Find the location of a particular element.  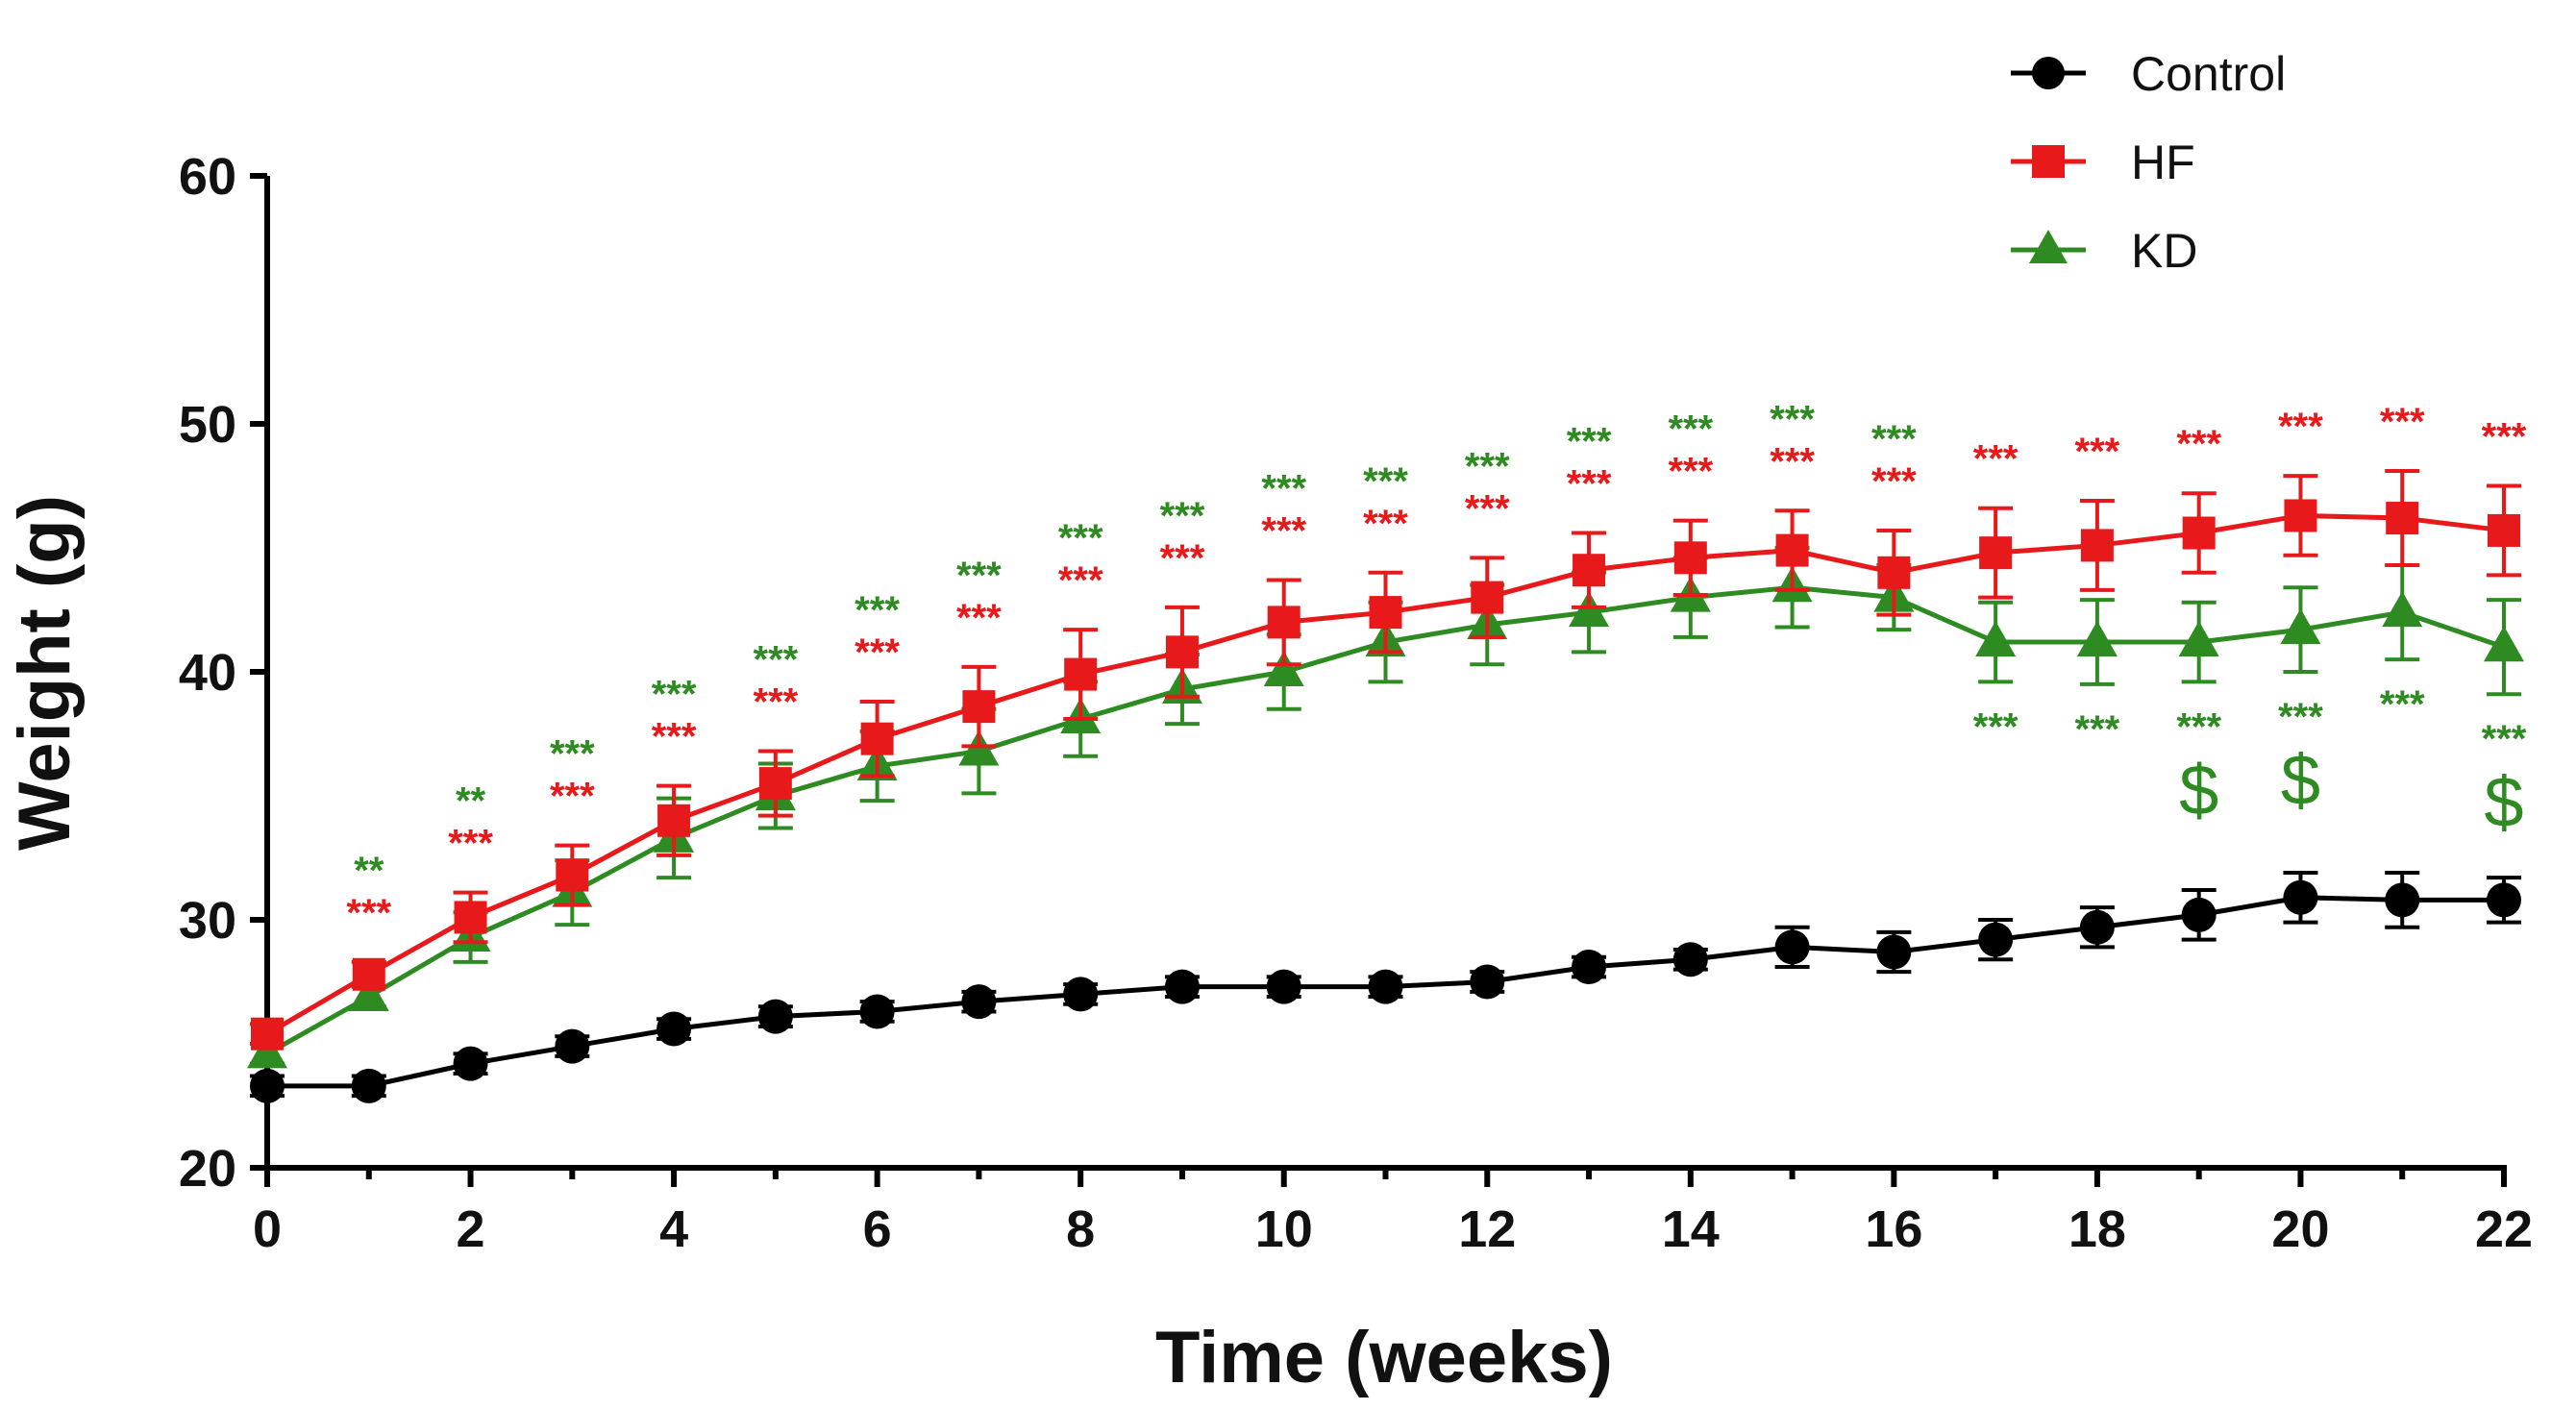

y-tick-label: 40 is located at coordinates (208, 673).